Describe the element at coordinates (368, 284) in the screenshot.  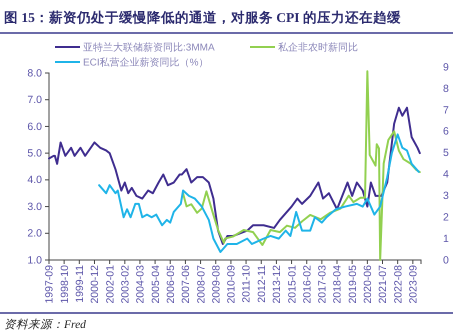
I see `x-tick-label: 2020-06` at that location.